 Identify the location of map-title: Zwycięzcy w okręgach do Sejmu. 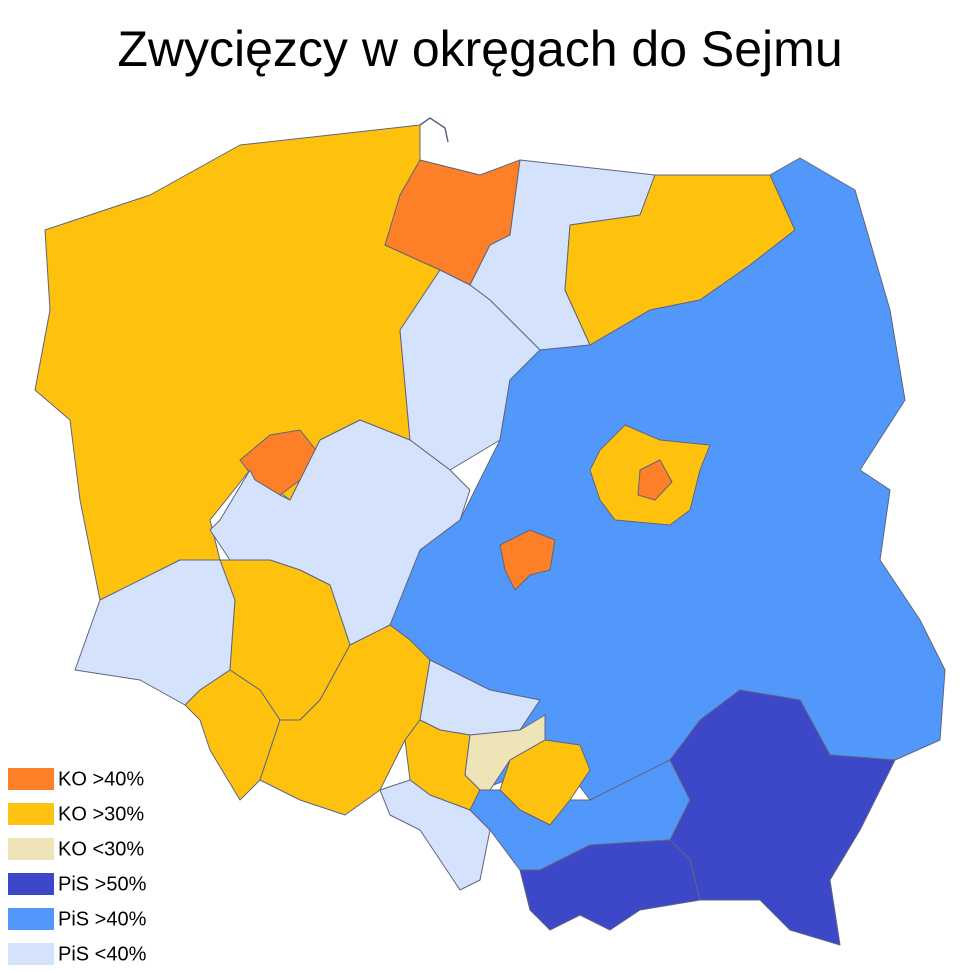
(479, 49).